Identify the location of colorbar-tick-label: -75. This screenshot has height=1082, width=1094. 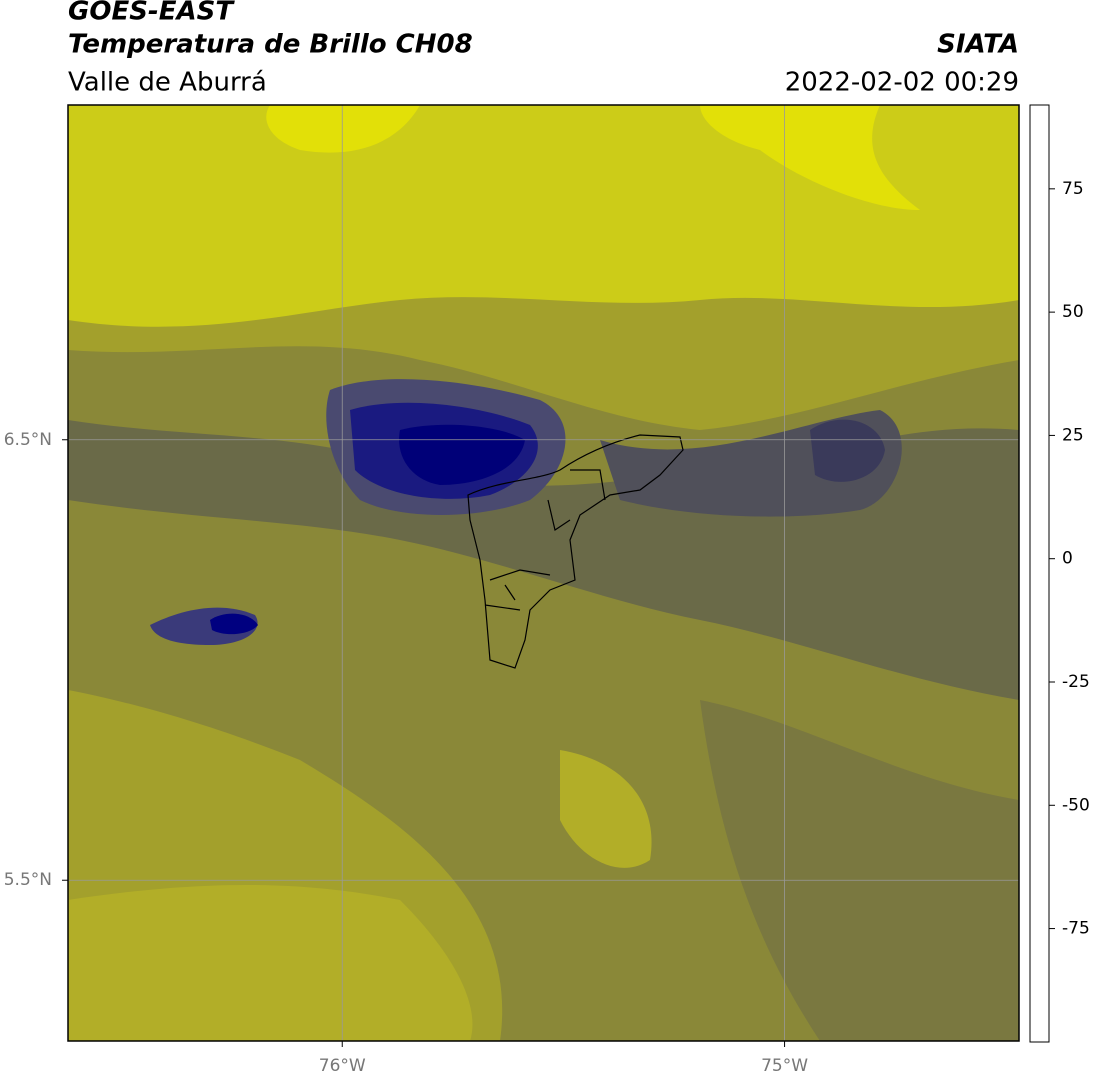
(1076, 929).